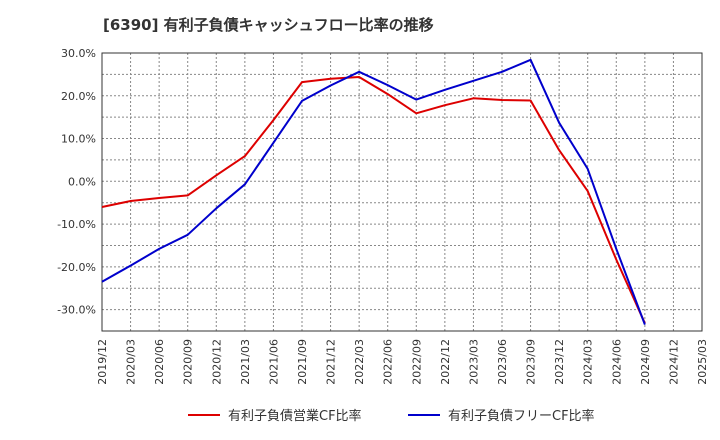  Describe the element at coordinates (102, 362) in the screenshot. I see `x-tick-label: 2019/12` at that location.